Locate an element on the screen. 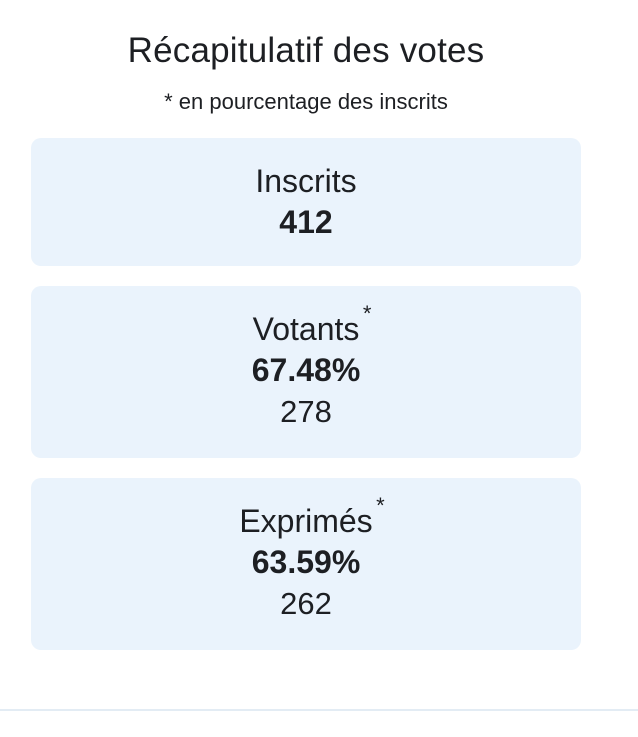 Image resolution: width=638 pixels, height=737 pixels. summary-subtitle: * en pourcentage des inscrits is located at coordinates (306, 101).